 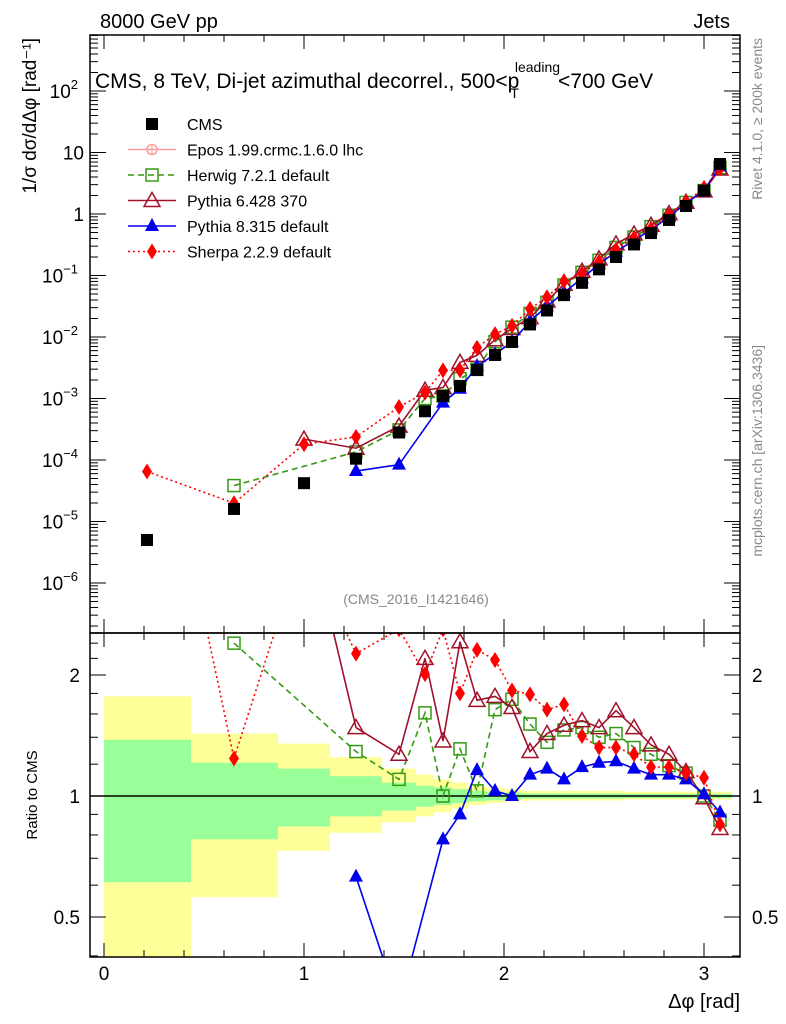 I want to click on ratio-y-axis-label: Ratio to CMS, so click(x=32, y=794).